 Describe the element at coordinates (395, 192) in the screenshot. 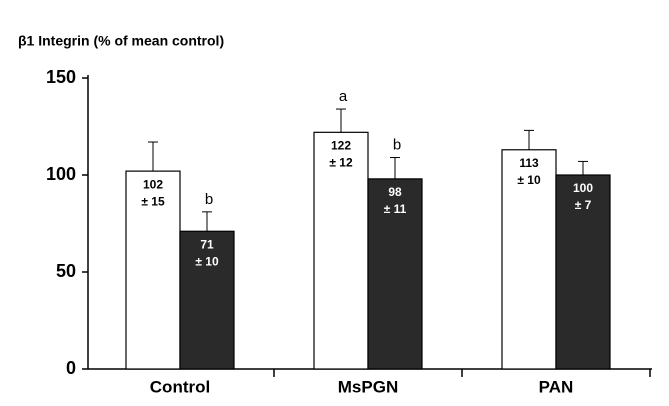

I see `value-label: 98` at that location.